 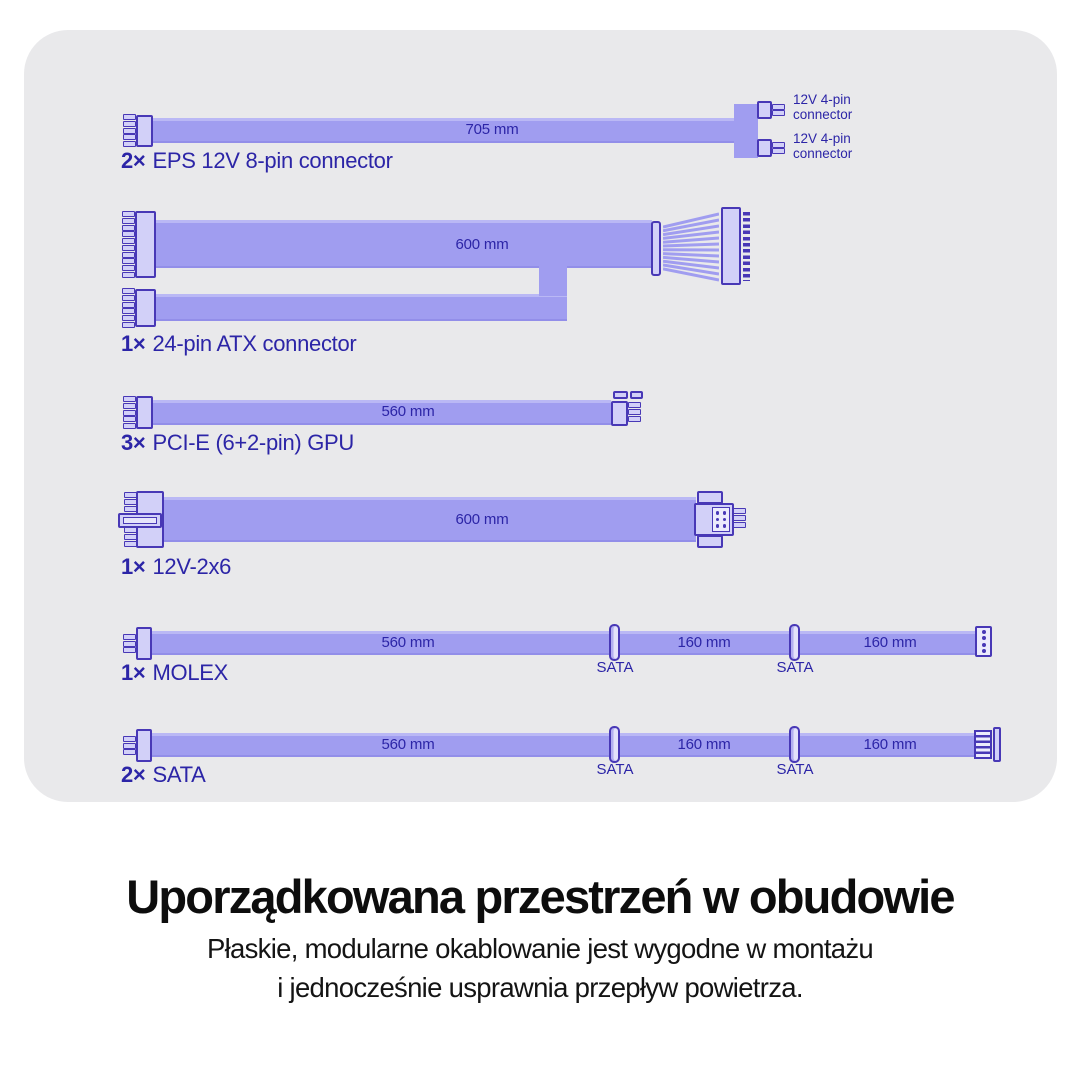 I want to click on atx-24pin-connector-icon, so click(x=731, y=246).